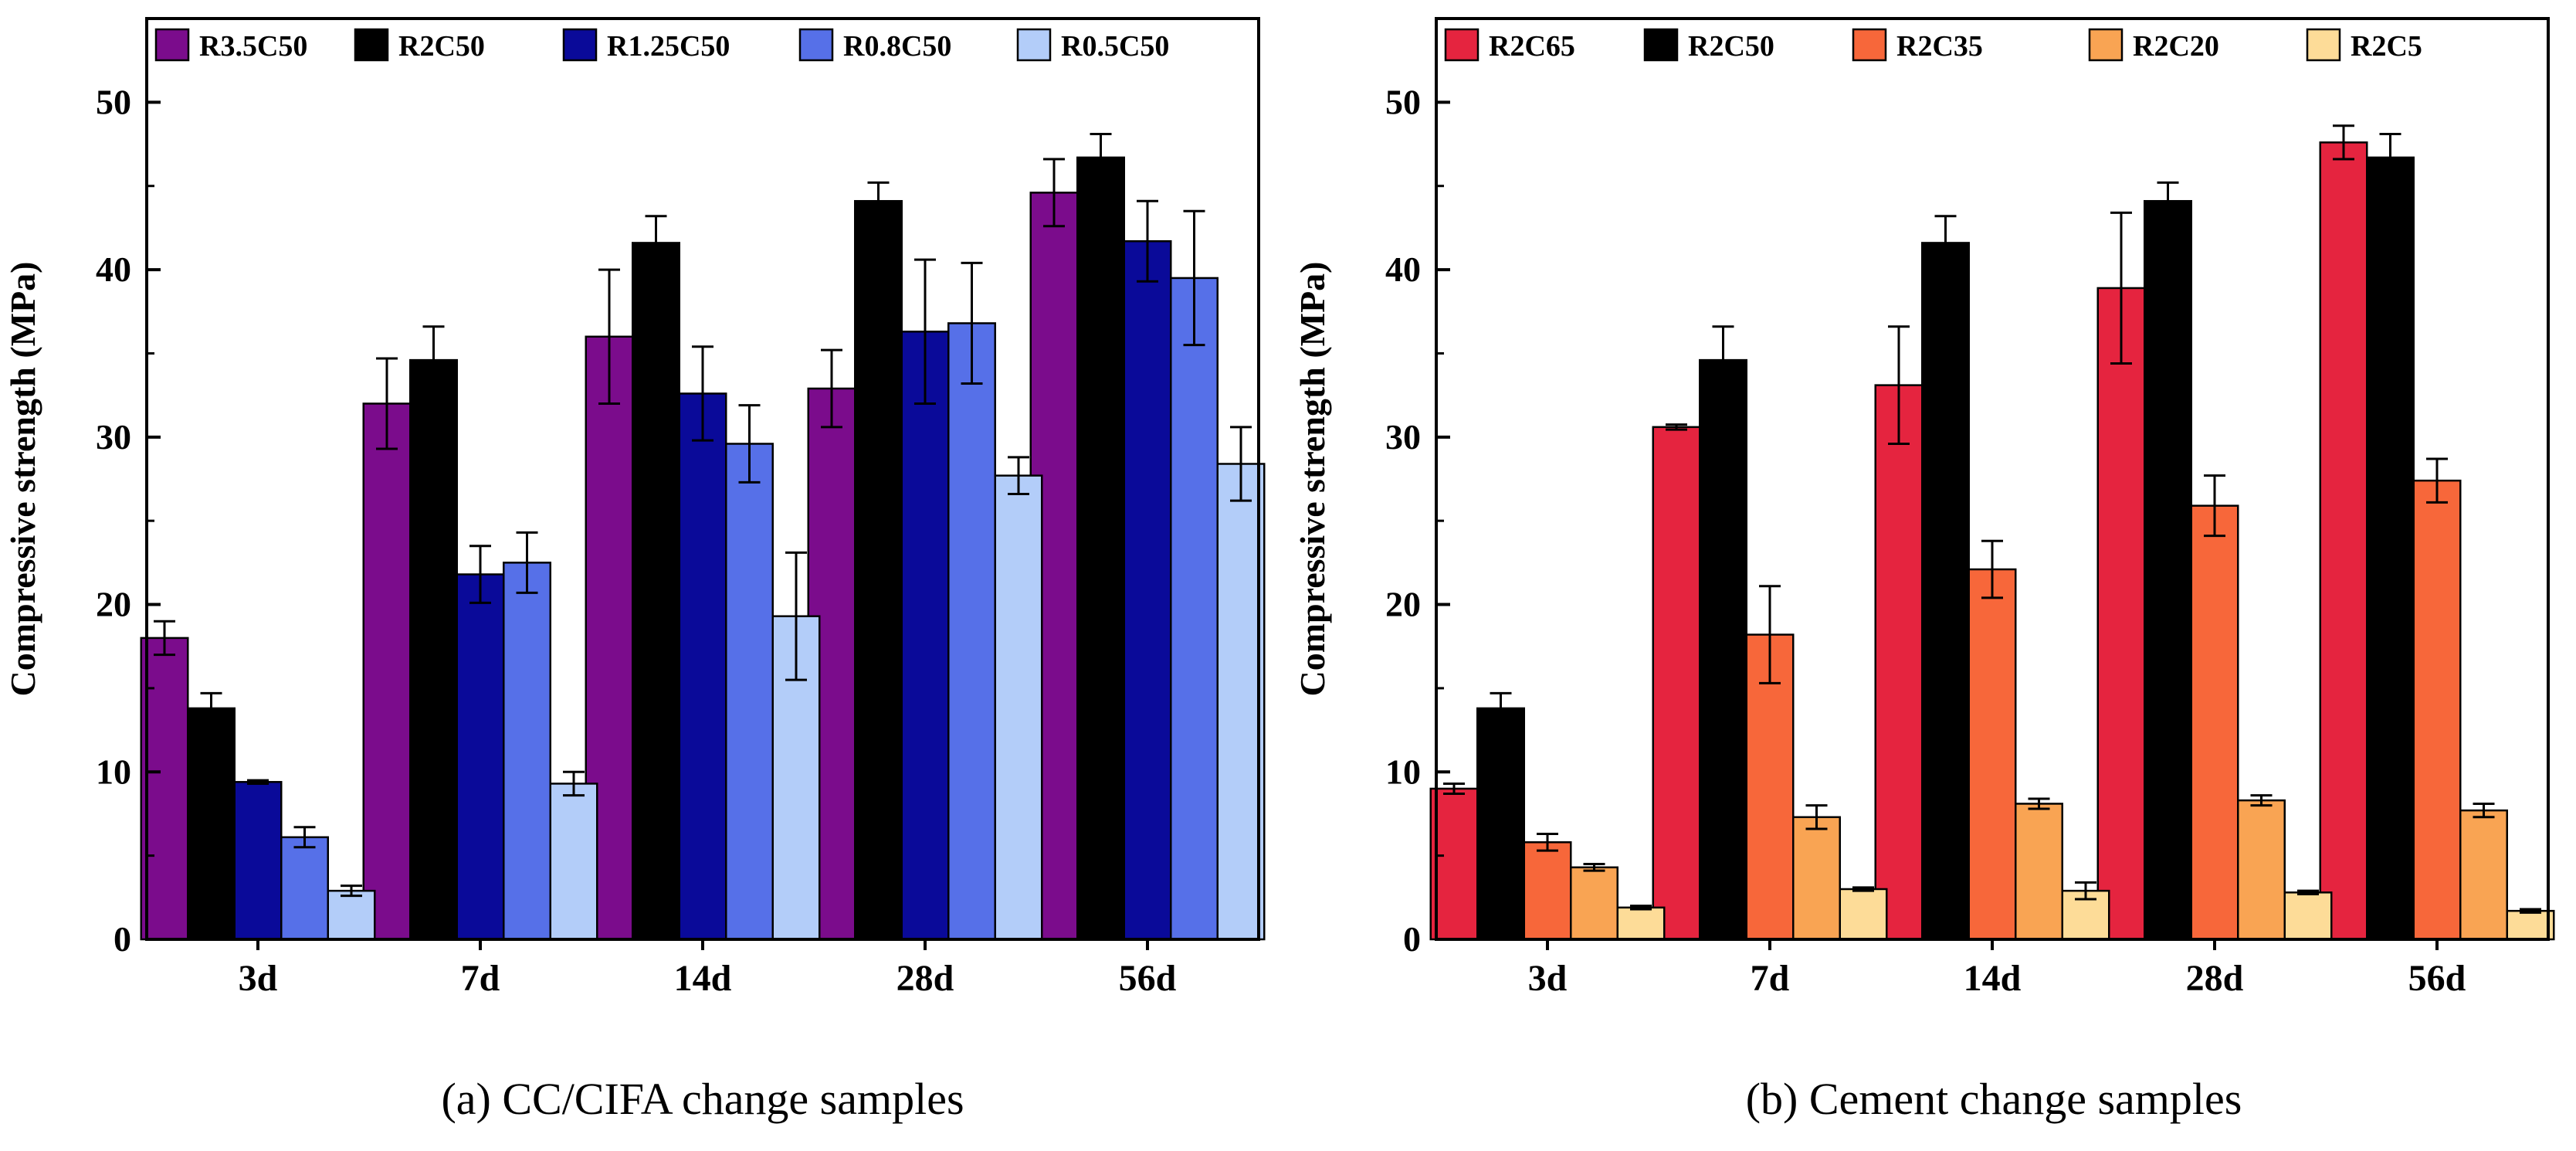  I want to click on legend-label-R1.25C50: R1.25C50, so click(668, 46).